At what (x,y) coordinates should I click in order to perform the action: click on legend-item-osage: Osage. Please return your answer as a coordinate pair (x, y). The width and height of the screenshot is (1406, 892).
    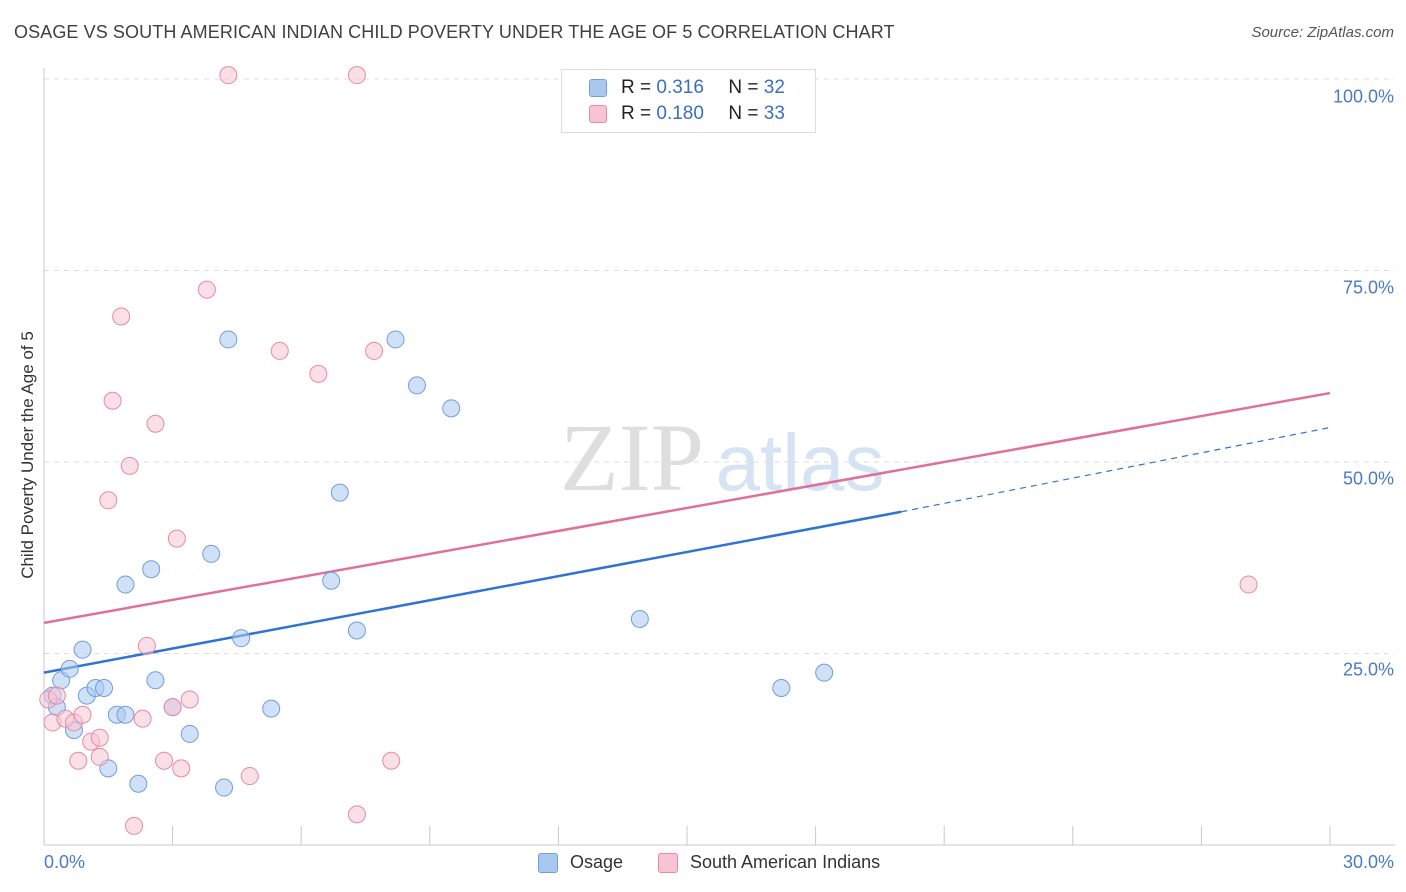
    Looking at the image, I should click on (580, 862).